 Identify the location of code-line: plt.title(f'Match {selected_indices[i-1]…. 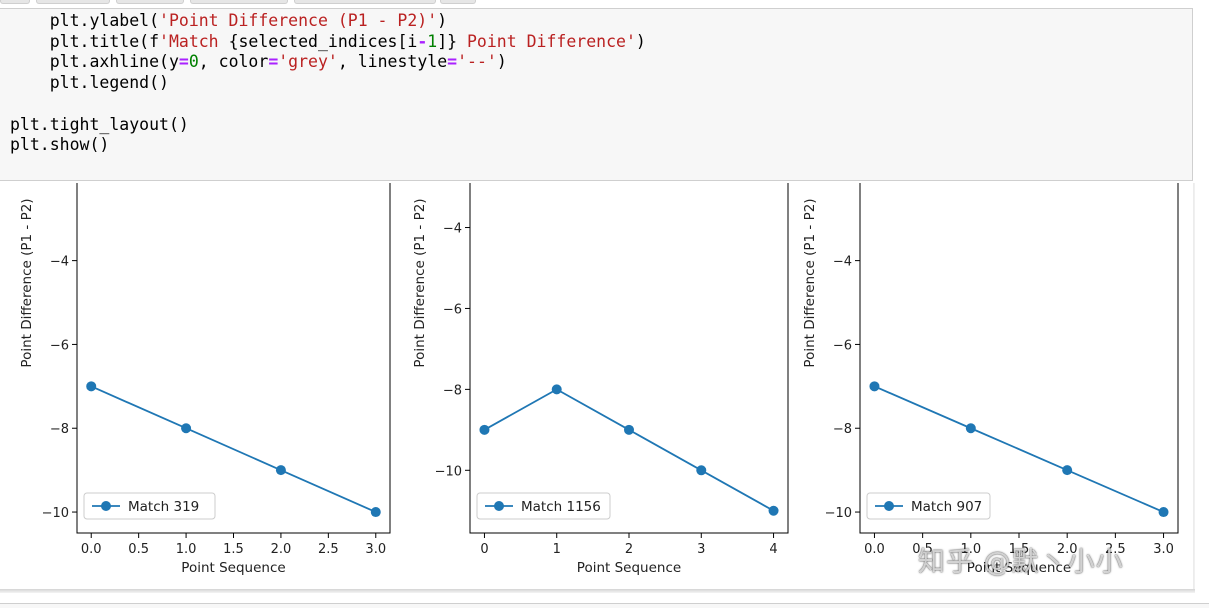
(328, 41).